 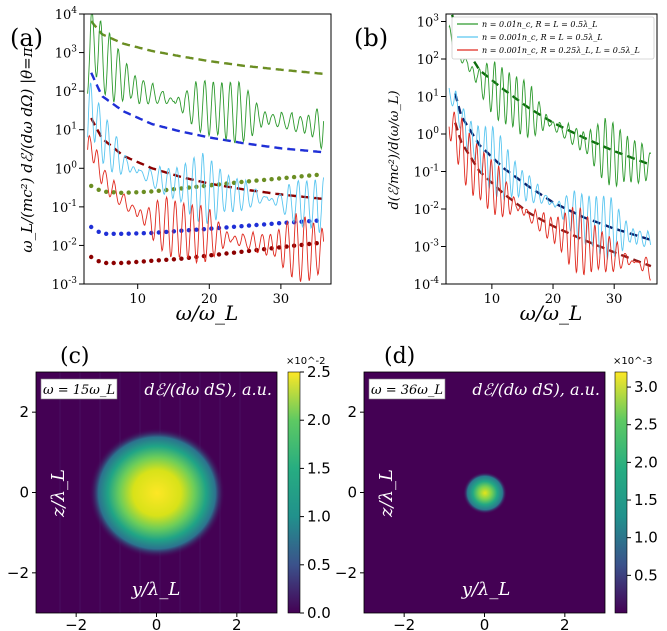 What do you see at coordinates (319, 613) in the screenshot?
I see `colorbar-tick-label: 0.0` at bounding box center [319, 613].